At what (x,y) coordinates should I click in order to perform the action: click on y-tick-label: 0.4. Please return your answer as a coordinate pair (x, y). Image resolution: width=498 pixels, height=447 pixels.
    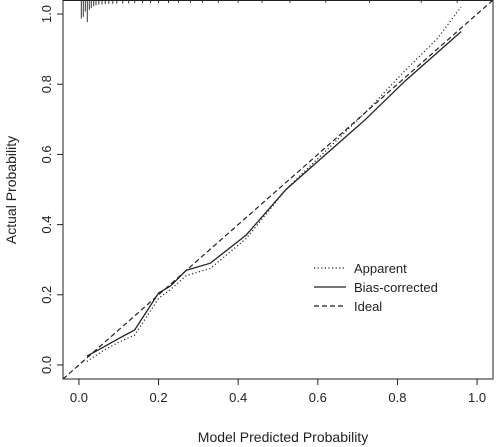
    Looking at the image, I should click on (46, 225).